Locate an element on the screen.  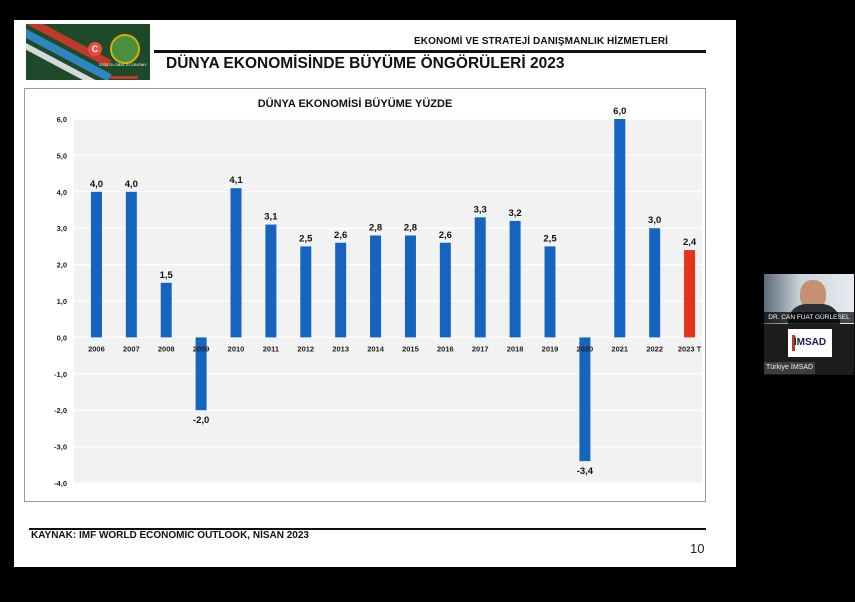
y-tick-label: -2,0 is located at coordinates (60, 410).